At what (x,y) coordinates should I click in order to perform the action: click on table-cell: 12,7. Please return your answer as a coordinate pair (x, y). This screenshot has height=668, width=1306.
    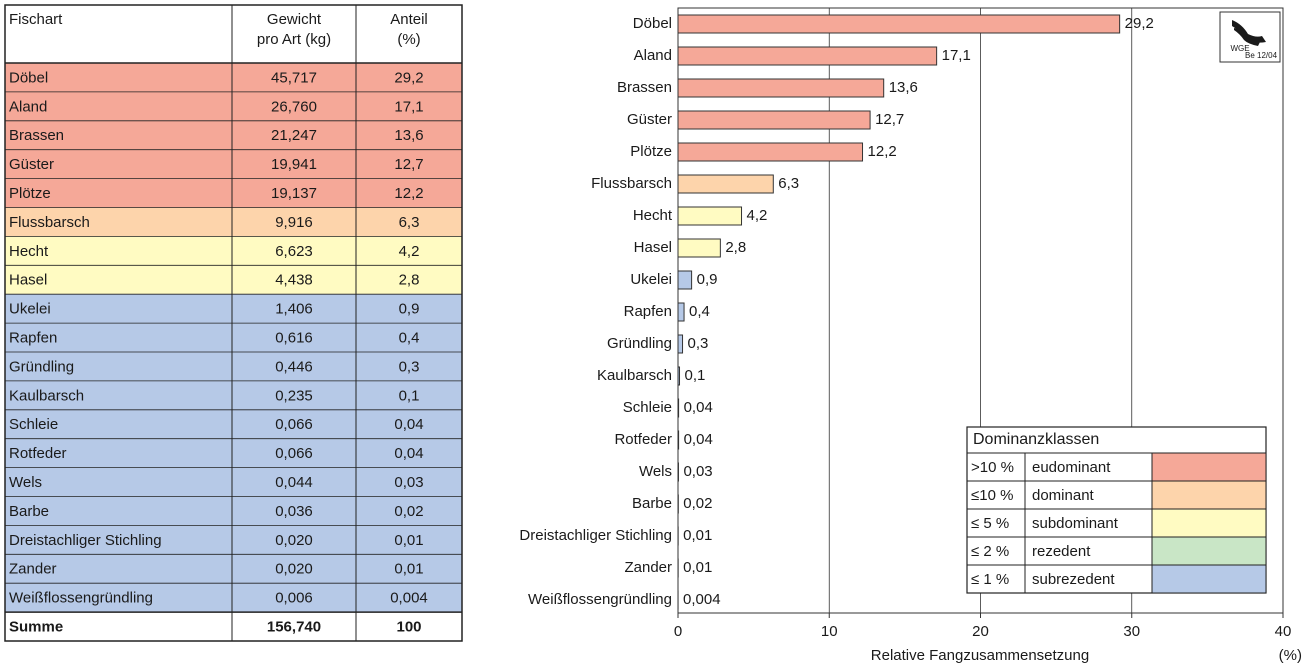
    Looking at the image, I should click on (408, 164).